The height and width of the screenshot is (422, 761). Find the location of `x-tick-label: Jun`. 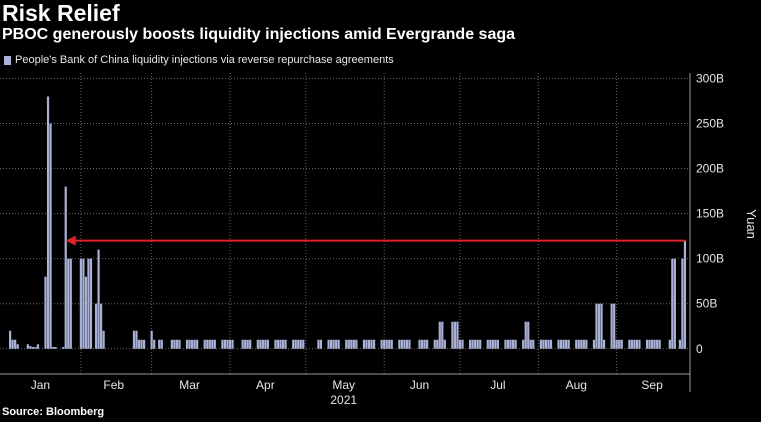

x-tick-label: Jun is located at coordinates (419, 385).